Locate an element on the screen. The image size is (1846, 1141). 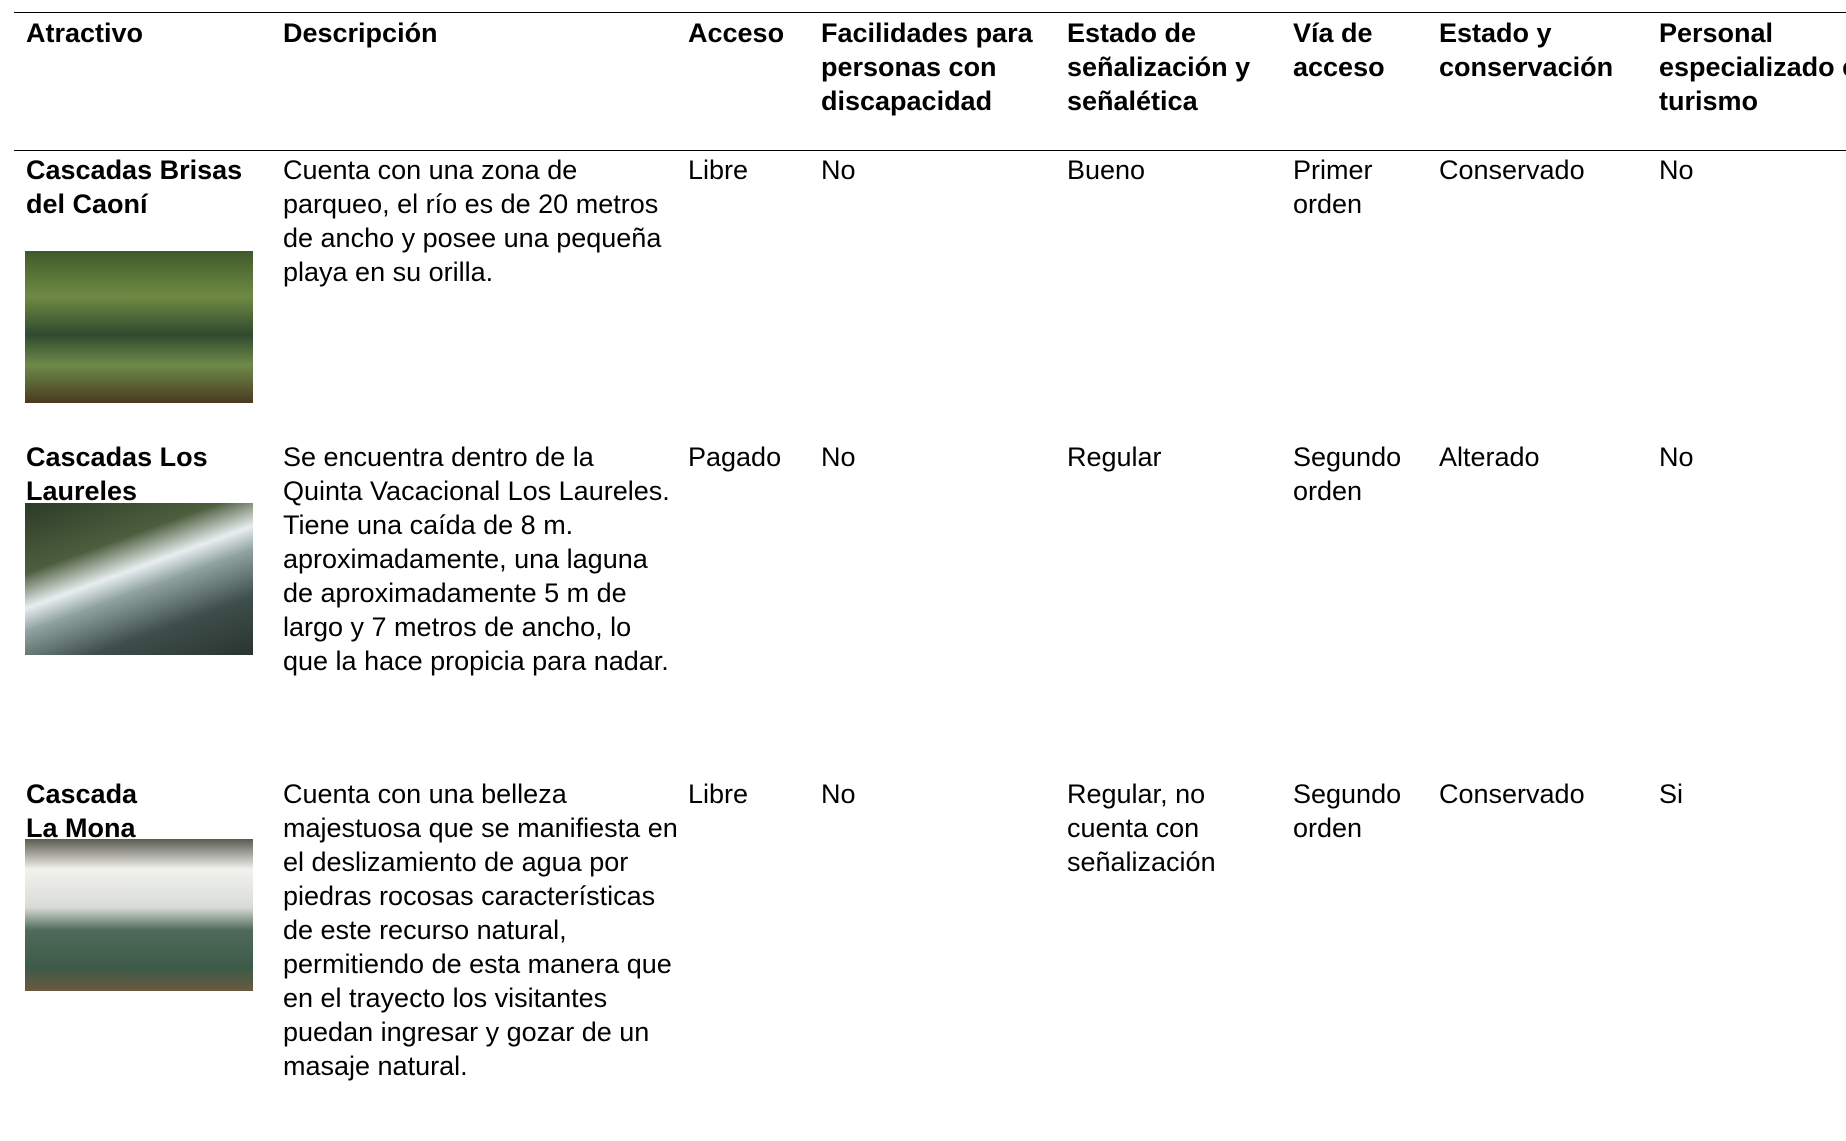
attraction-name: Cascadas Brisas del Caoní is located at coordinates (134, 187).